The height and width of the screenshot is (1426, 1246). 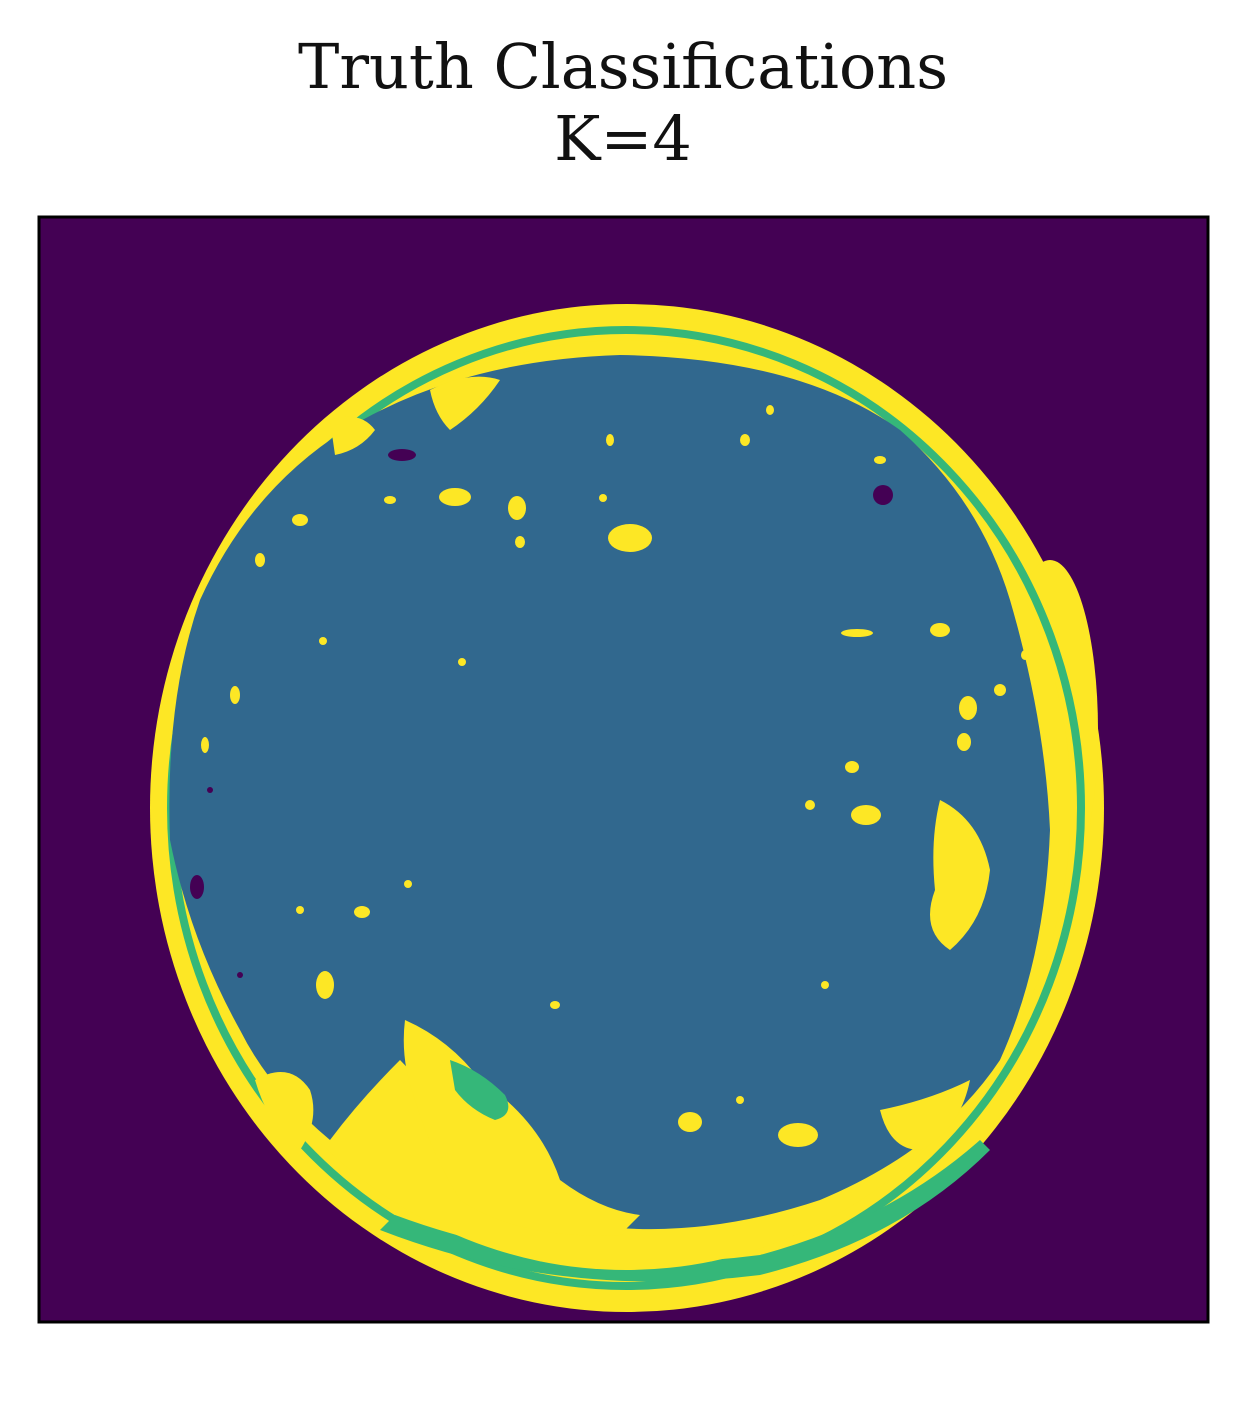 What do you see at coordinates (623, 66) in the screenshot?
I see `chart-title: Truth Classifications` at bounding box center [623, 66].